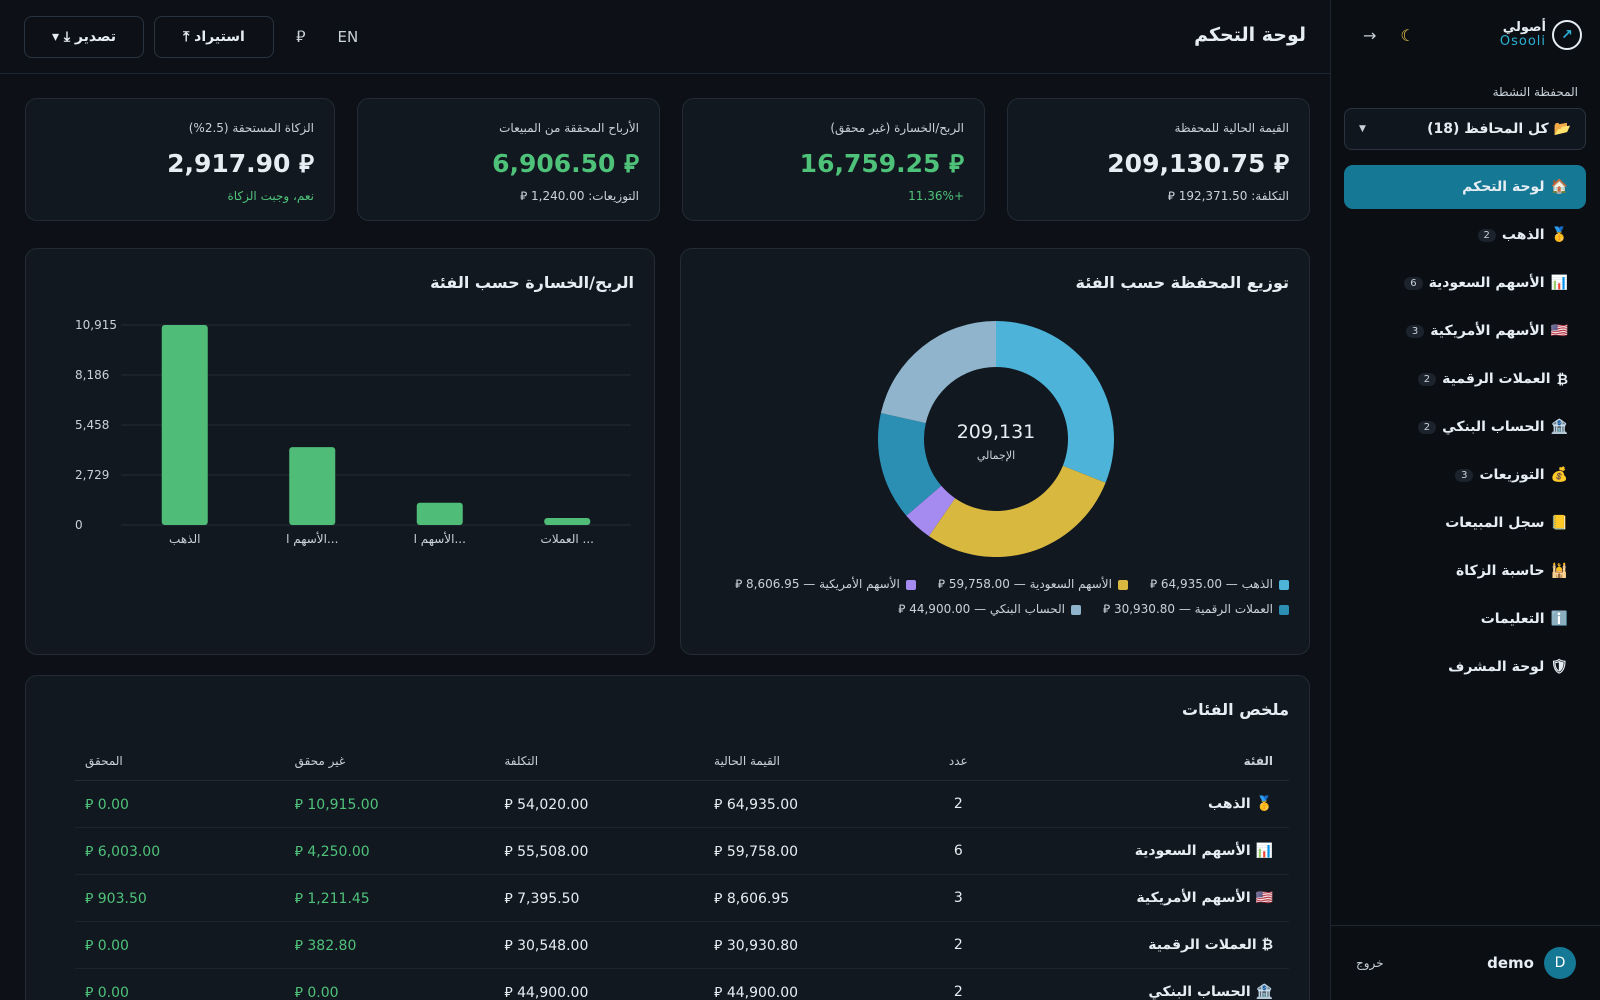  What do you see at coordinates (1188, 609) in the screenshot?
I see `legend-label: العملات الرقمية — 30,930.80 ⃁` at bounding box center [1188, 609].